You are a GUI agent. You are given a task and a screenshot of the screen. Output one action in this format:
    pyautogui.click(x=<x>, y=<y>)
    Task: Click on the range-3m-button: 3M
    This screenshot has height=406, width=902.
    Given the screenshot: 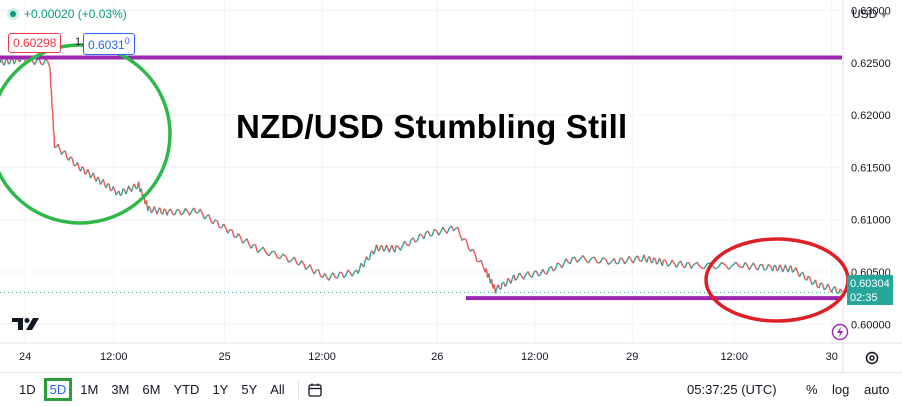 What is the action you would take?
    pyautogui.click(x=120, y=389)
    